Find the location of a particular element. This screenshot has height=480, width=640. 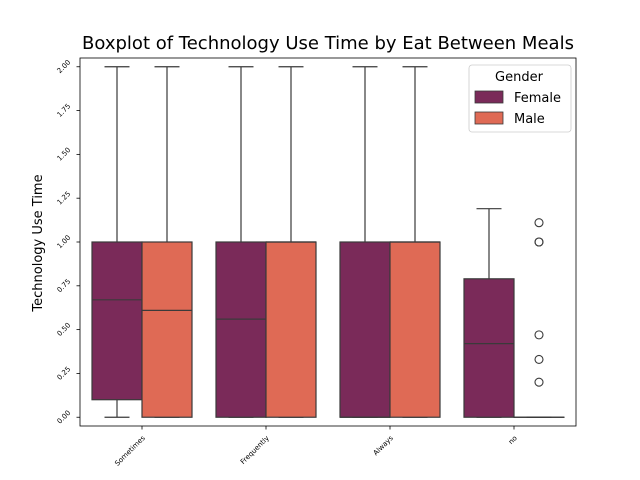

box-group-female-no is located at coordinates (489, 313).